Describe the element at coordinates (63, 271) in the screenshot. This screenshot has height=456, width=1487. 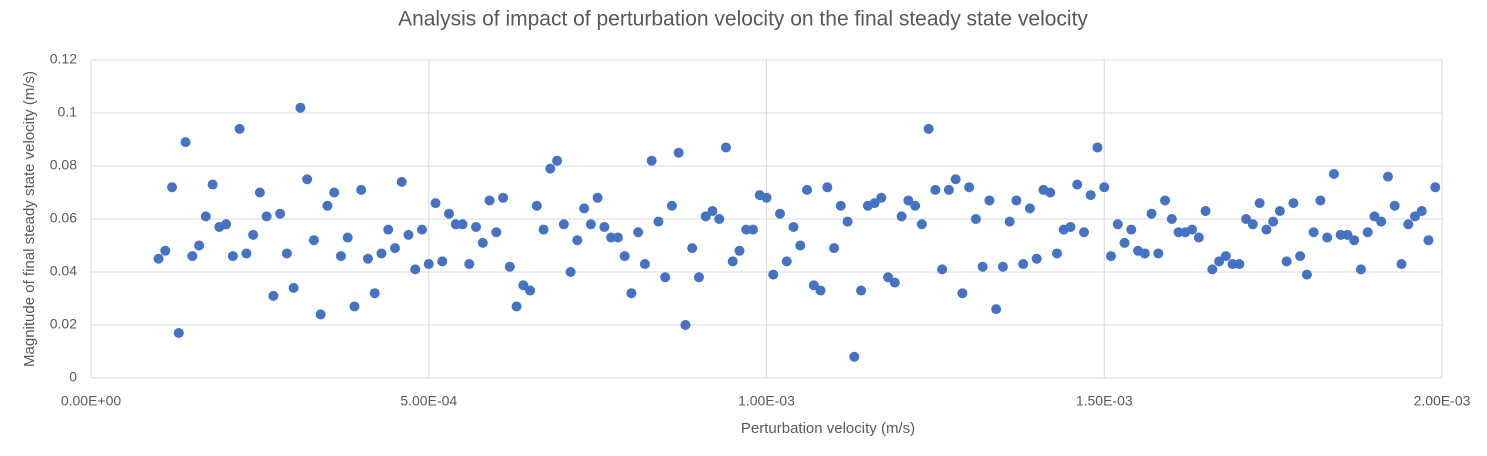
I see `y-tick-label: 0.04` at that location.